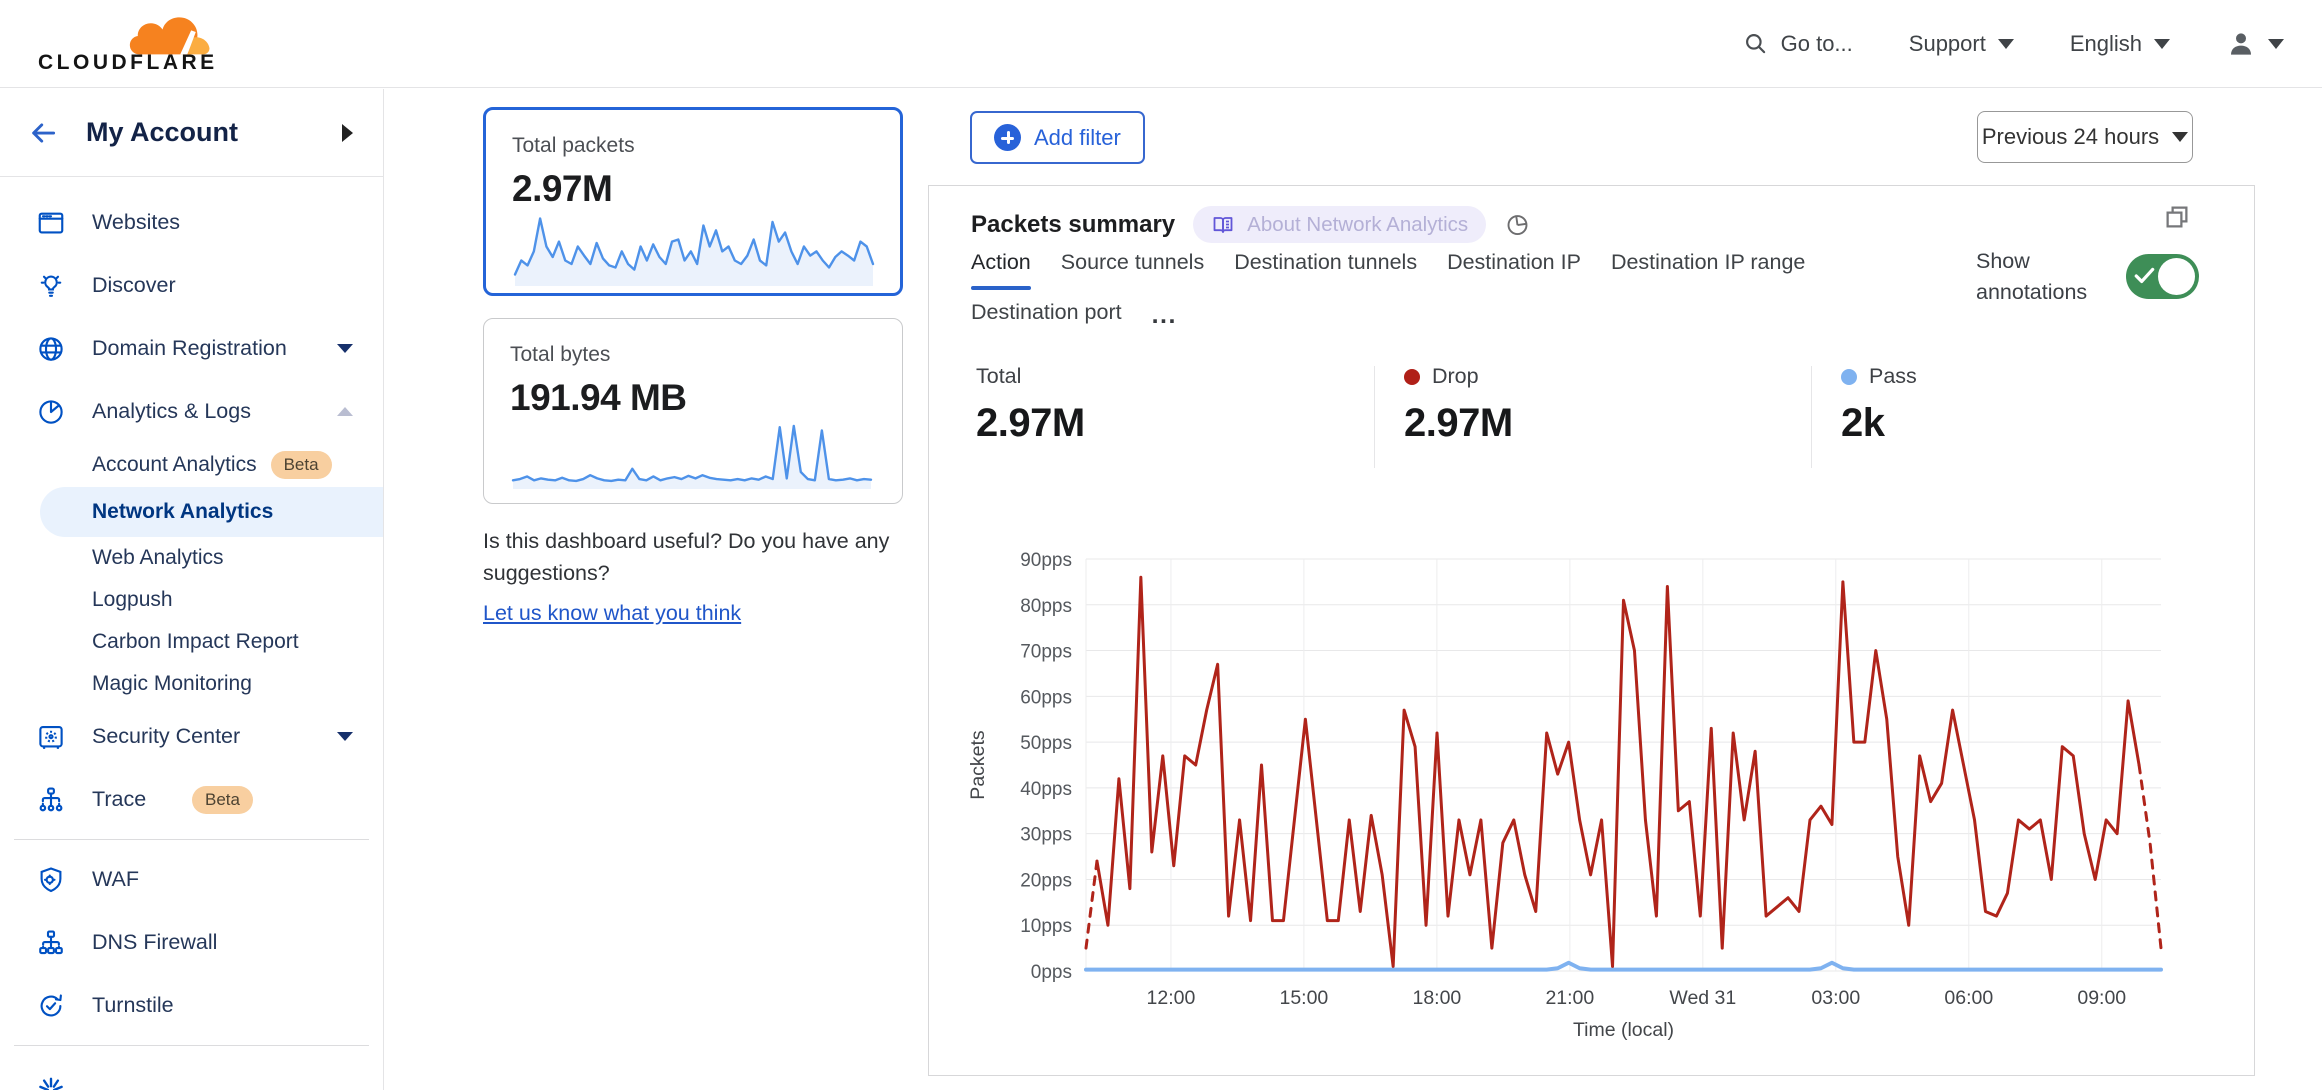 This screenshot has height=1090, width=2322. I want to click on support-menu: Support, so click(1961, 44).